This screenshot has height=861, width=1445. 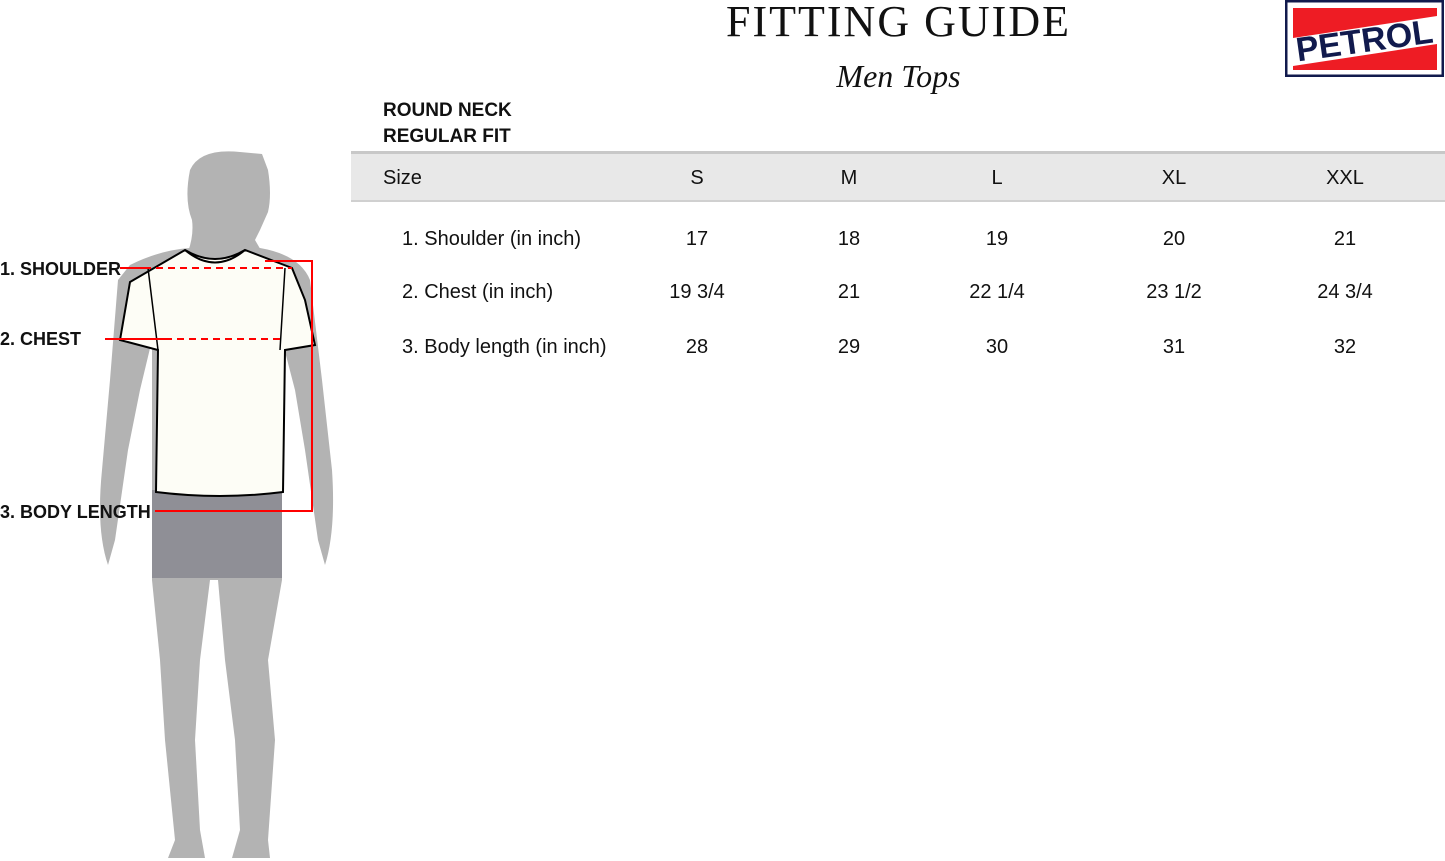 What do you see at coordinates (1174, 347) in the screenshot?
I see `table-cell: 31` at bounding box center [1174, 347].